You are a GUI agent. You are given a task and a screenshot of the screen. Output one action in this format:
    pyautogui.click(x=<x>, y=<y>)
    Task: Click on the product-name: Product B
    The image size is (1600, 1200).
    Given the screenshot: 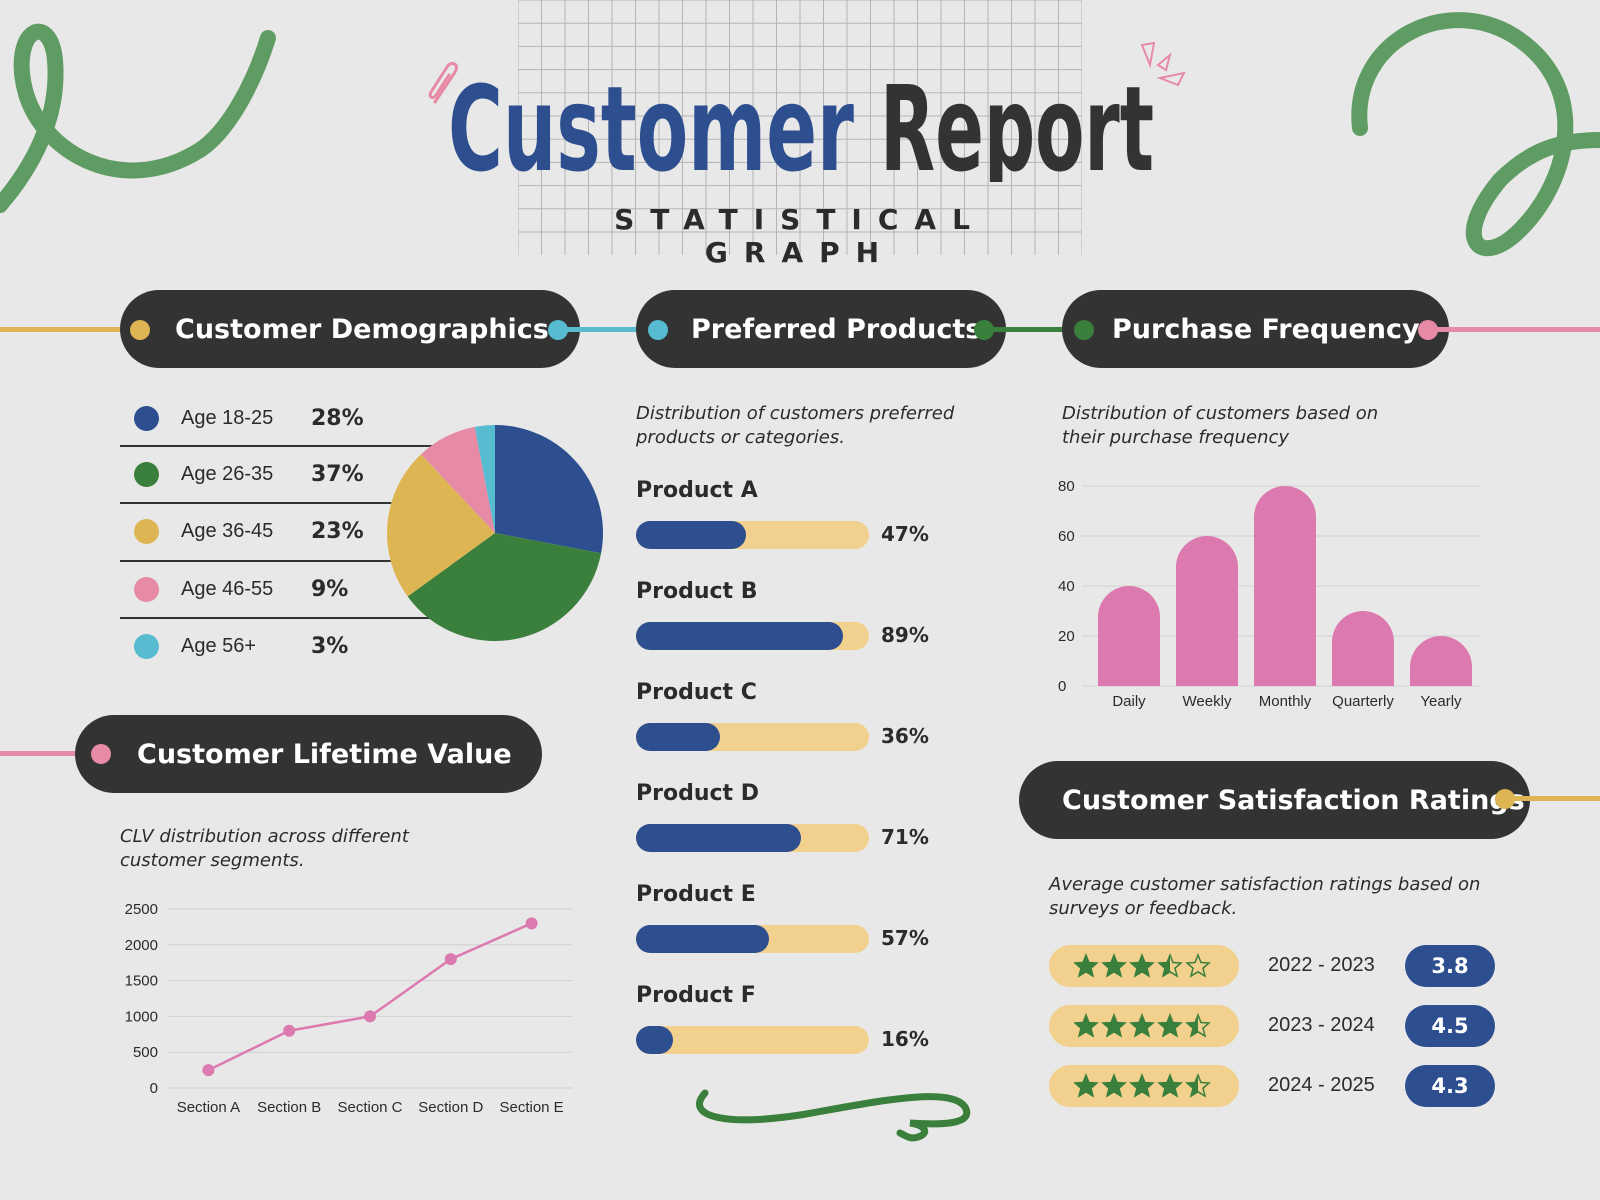 What is the action you would take?
    pyautogui.click(x=697, y=591)
    